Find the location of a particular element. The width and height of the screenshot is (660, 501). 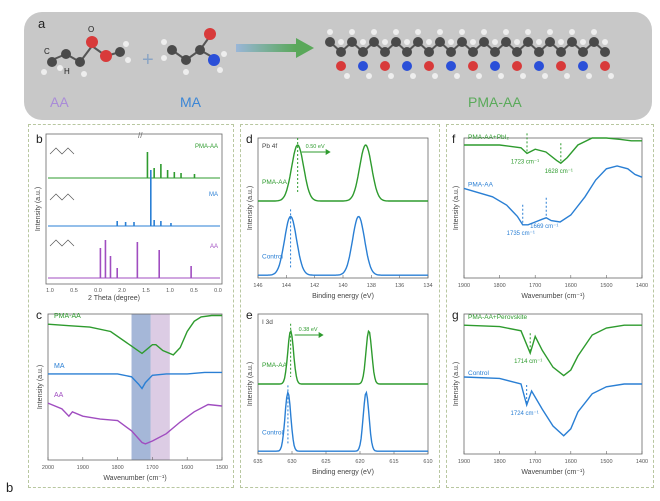

x-axis-label: Binding energy (eV) is located at coordinates (343, 472).